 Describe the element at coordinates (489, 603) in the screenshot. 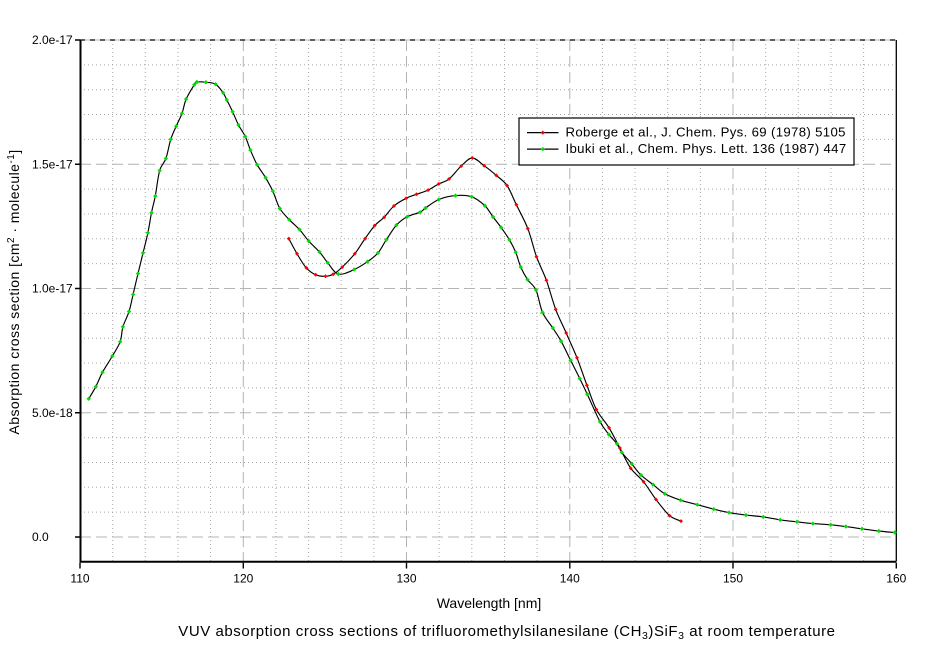

I see `svg-text: Wavelength [nm]` at that location.